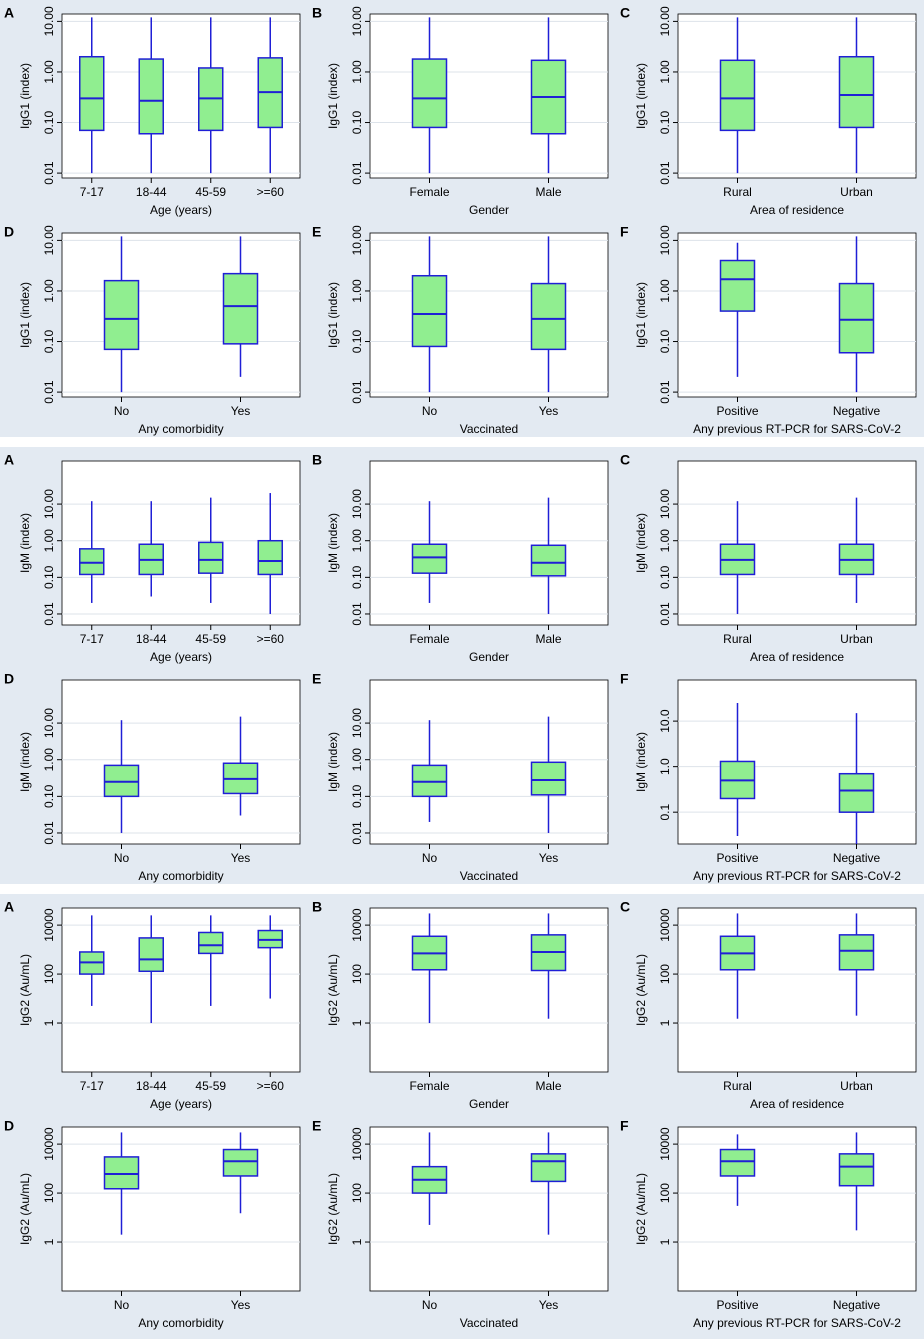 This screenshot has width=924, height=1339. What do you see at coordinates (333, 543) in the screenshot?
I see `y-axis-label: IgM (index)` at bounding box center [333, 543].